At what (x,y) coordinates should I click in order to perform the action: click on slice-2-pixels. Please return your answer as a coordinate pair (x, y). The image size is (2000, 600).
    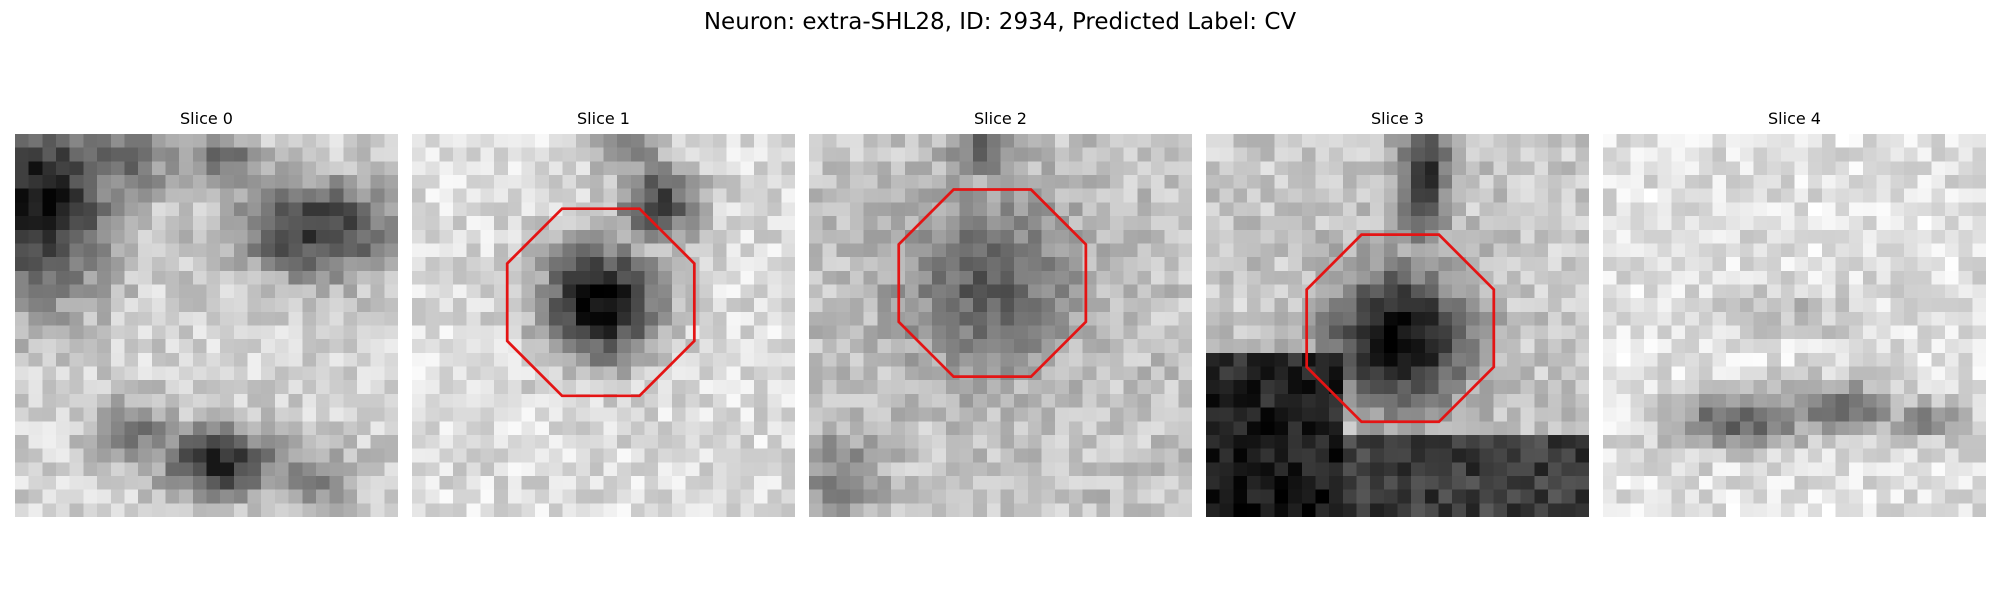
    Looking at the image, I should click on (1000, 325).